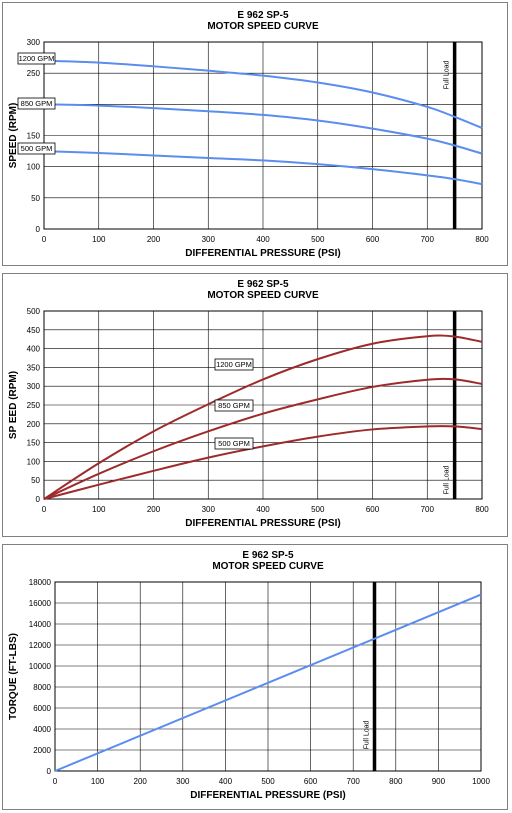  What do you see at coordinates (34, 330) in the screenshot?
I see `y-tick-label: 450` at bounding box center [34, 330].